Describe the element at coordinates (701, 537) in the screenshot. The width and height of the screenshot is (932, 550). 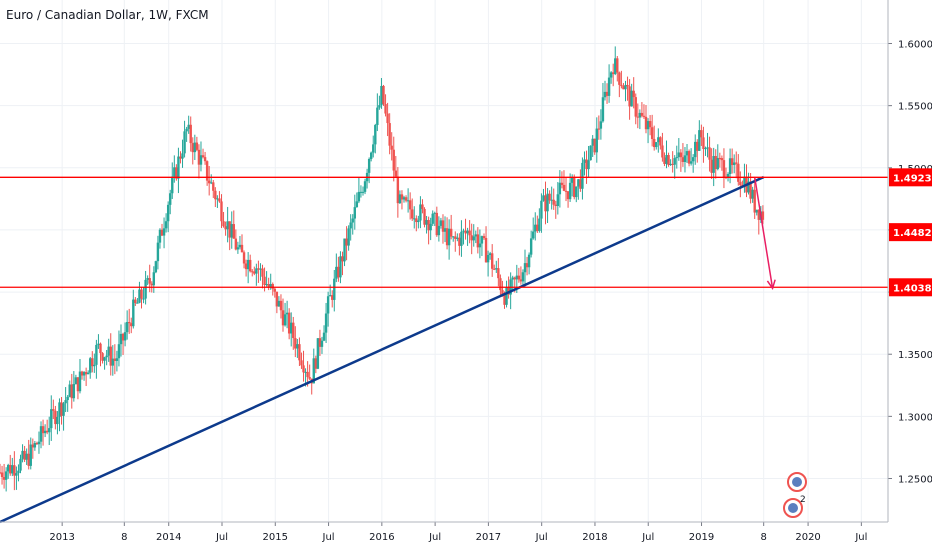
I see `x-tick-label: 2019` at that location.